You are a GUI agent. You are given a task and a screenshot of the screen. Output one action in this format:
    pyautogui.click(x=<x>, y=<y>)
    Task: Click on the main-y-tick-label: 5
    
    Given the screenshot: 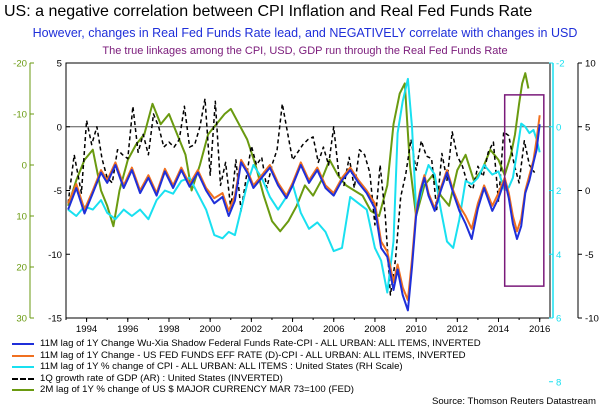 What is the action you would take?
    pyautogui.click(x=59, y=64)
    